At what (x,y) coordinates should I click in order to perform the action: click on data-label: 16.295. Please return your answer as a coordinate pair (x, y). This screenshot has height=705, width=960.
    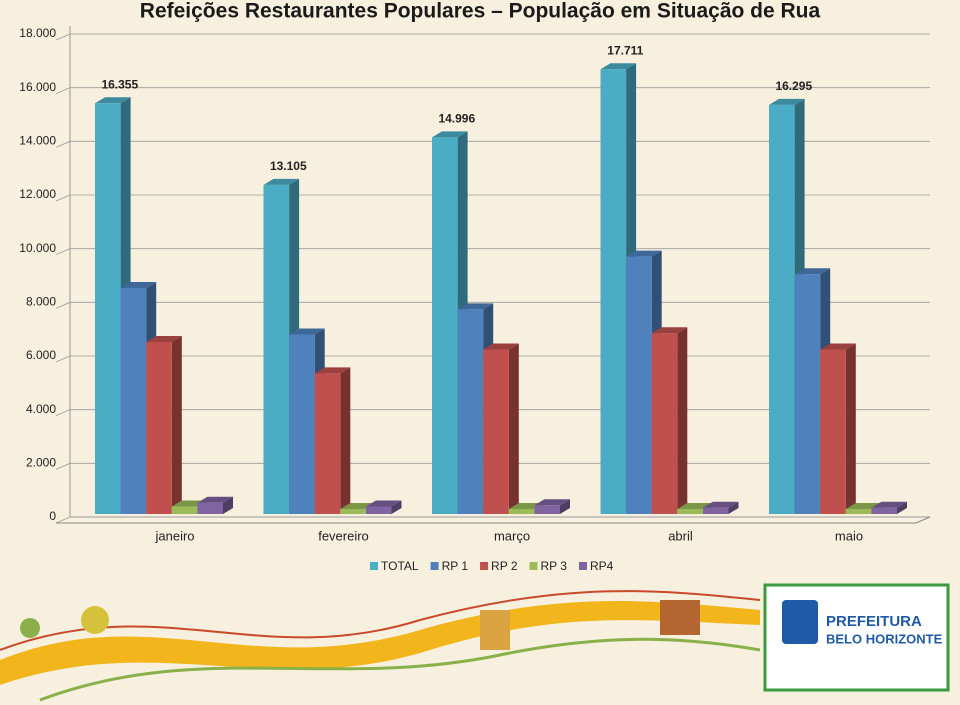
    Looking at the image, I should click on (793, 86).